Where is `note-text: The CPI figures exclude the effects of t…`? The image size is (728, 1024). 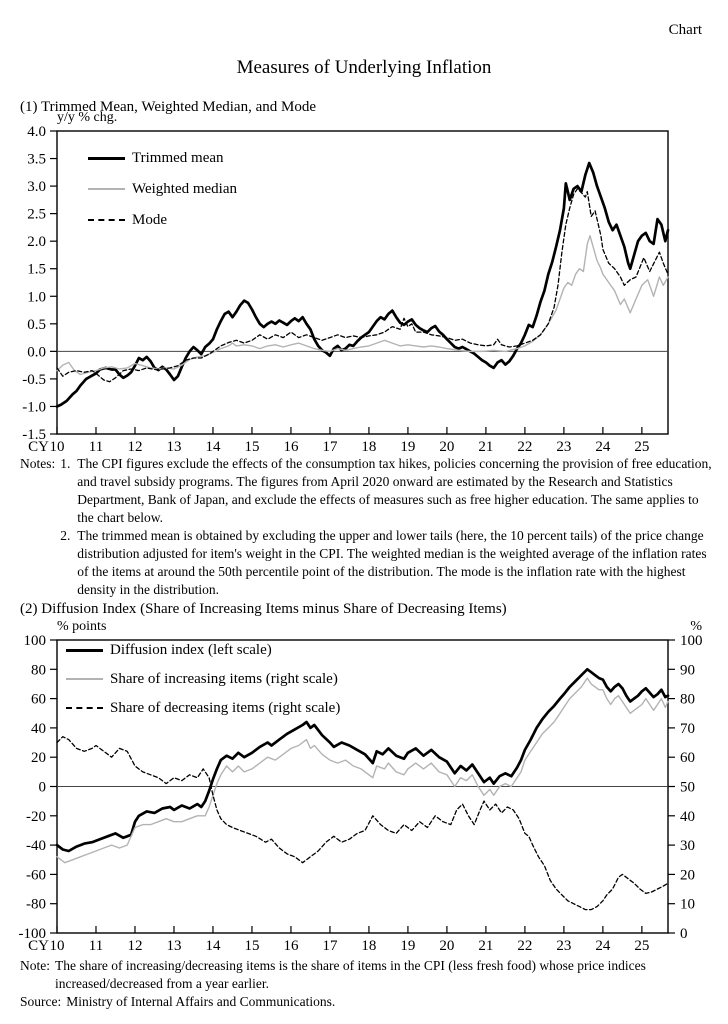 note-text: The CPI figures exclude the effects of t… is located at coordinates (394, 490).